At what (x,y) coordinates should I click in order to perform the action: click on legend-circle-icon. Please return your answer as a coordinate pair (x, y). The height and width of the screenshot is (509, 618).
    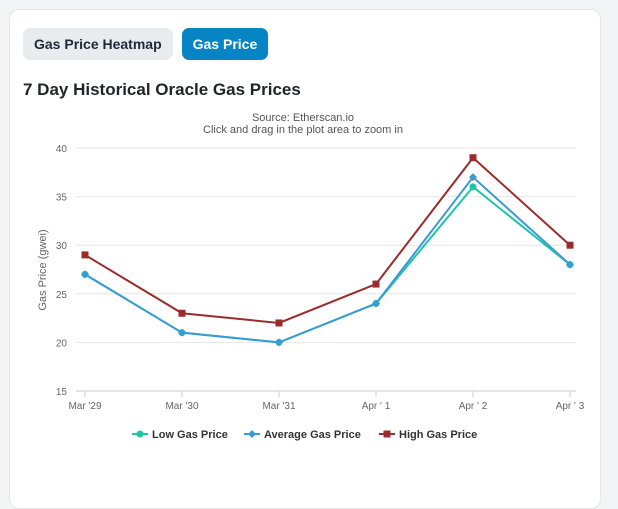
    Looking at the image, I should click on (140, 434).